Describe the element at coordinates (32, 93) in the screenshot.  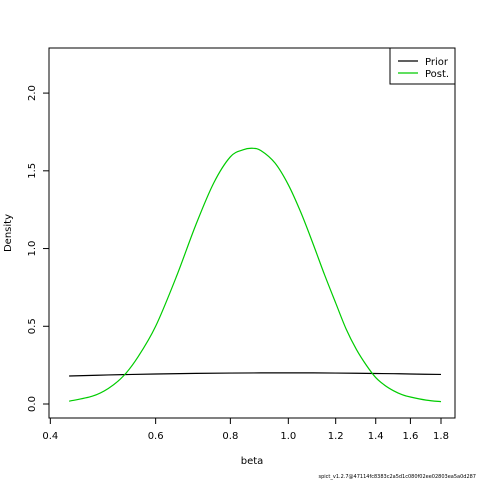
I see `y-tick-label: 2.0` at that location.